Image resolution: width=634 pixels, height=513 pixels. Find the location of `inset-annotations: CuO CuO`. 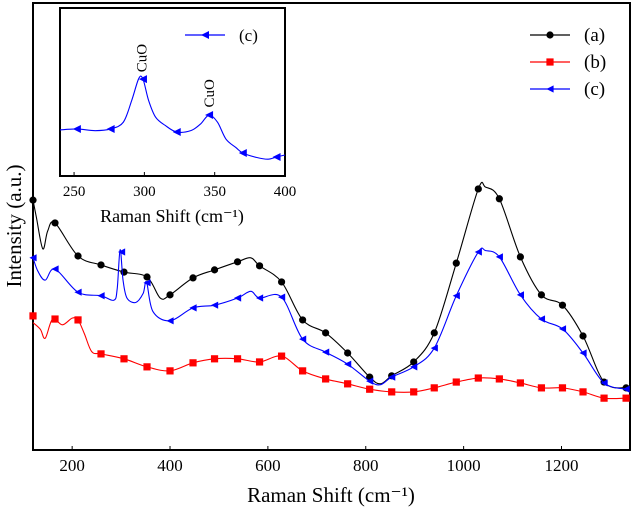

inset-annotations: CuO CuO is located at coordinates (177, 76).